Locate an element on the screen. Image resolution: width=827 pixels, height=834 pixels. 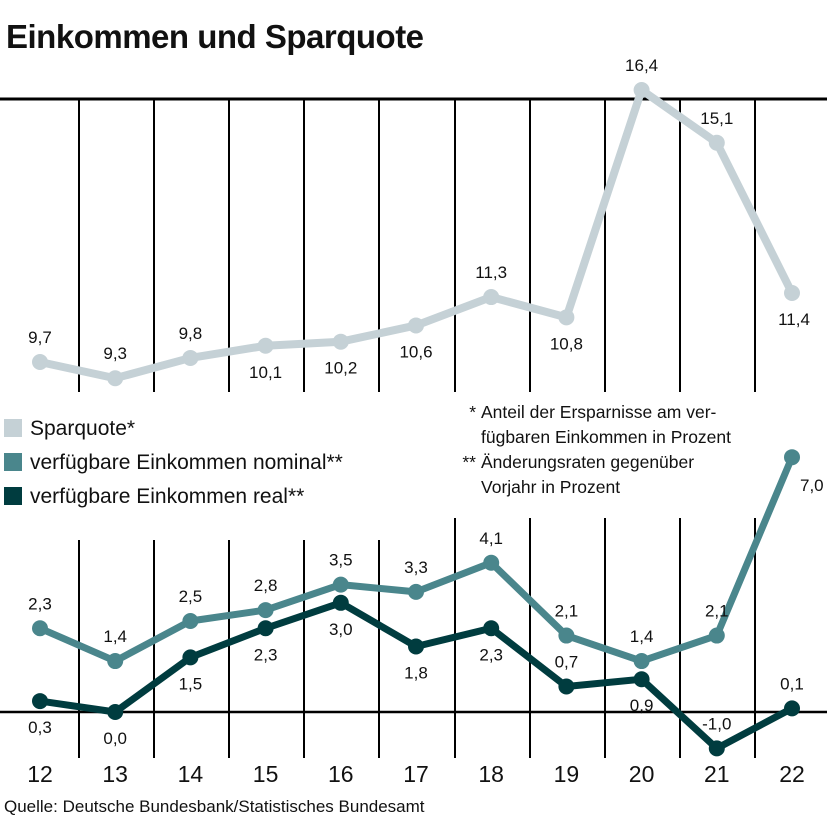
data-label-real: 0,0 is located at coordinates (115, 738).